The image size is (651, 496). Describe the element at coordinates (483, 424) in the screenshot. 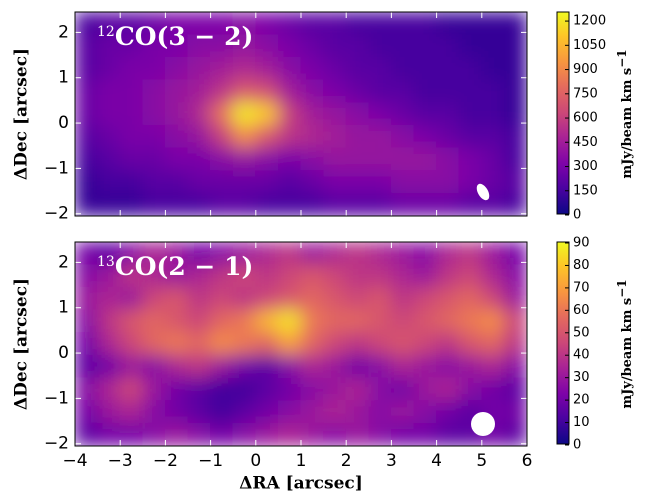

I see `beam` at that location.